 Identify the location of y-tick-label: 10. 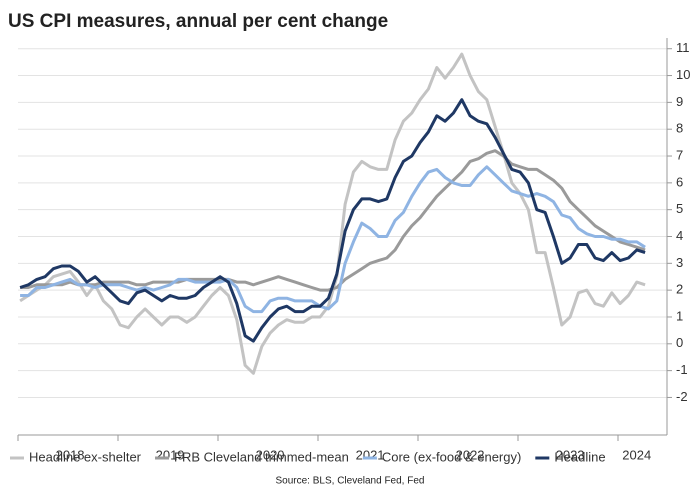
(683, 74).